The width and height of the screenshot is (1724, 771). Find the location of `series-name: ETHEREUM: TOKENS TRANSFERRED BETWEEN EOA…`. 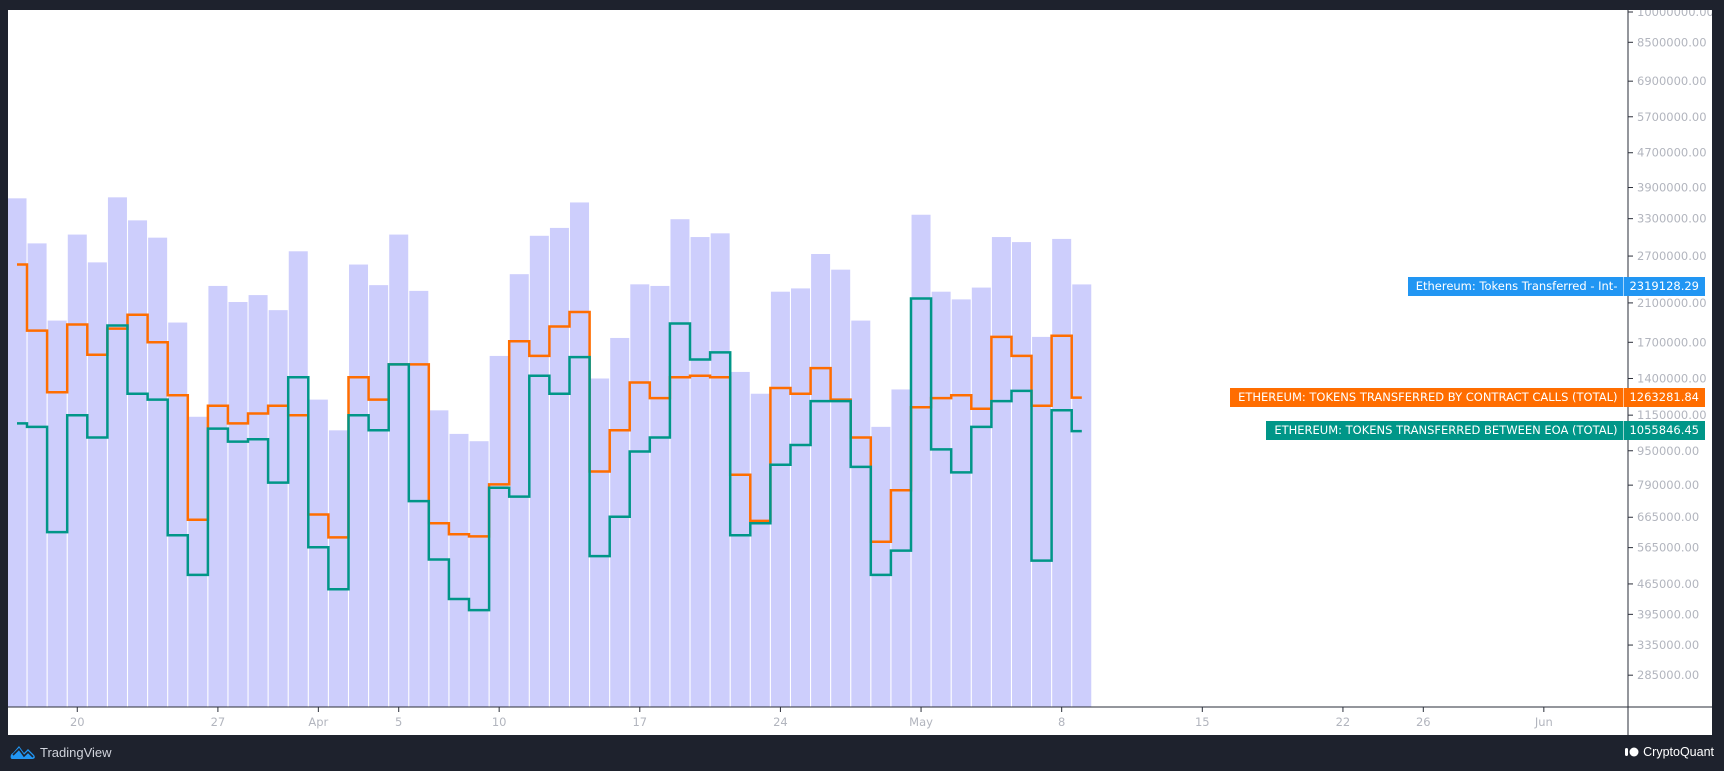

series-name: ETHEREUM: TOKENS TRANSFERRED BETWEEN EOA… is located at coordinates (1446, 430).